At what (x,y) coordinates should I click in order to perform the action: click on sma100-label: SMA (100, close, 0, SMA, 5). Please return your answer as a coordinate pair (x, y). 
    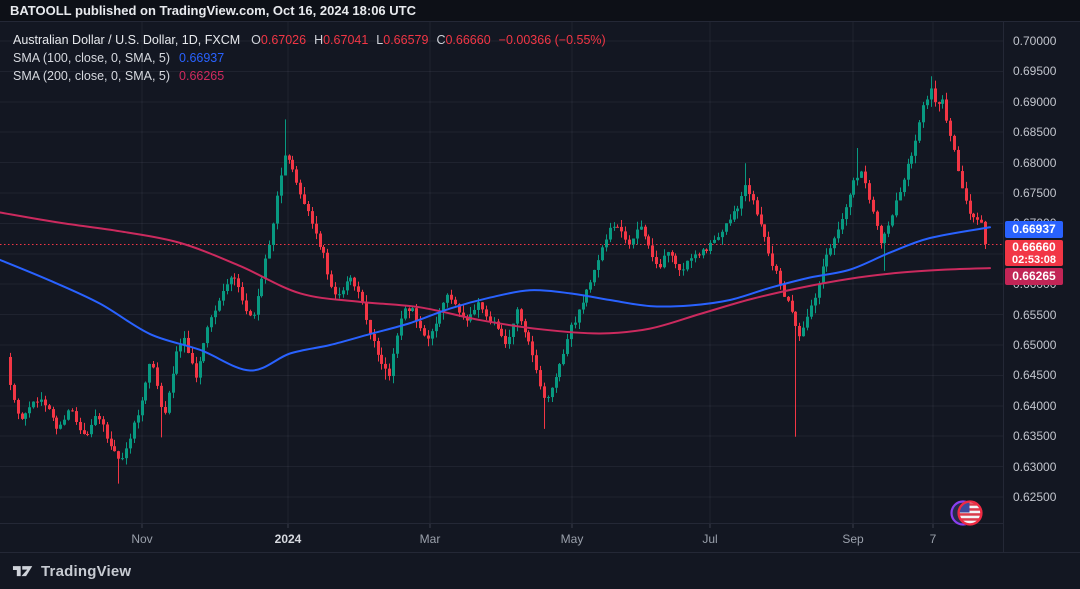
    Looking at the image, I should click on (92, 58).